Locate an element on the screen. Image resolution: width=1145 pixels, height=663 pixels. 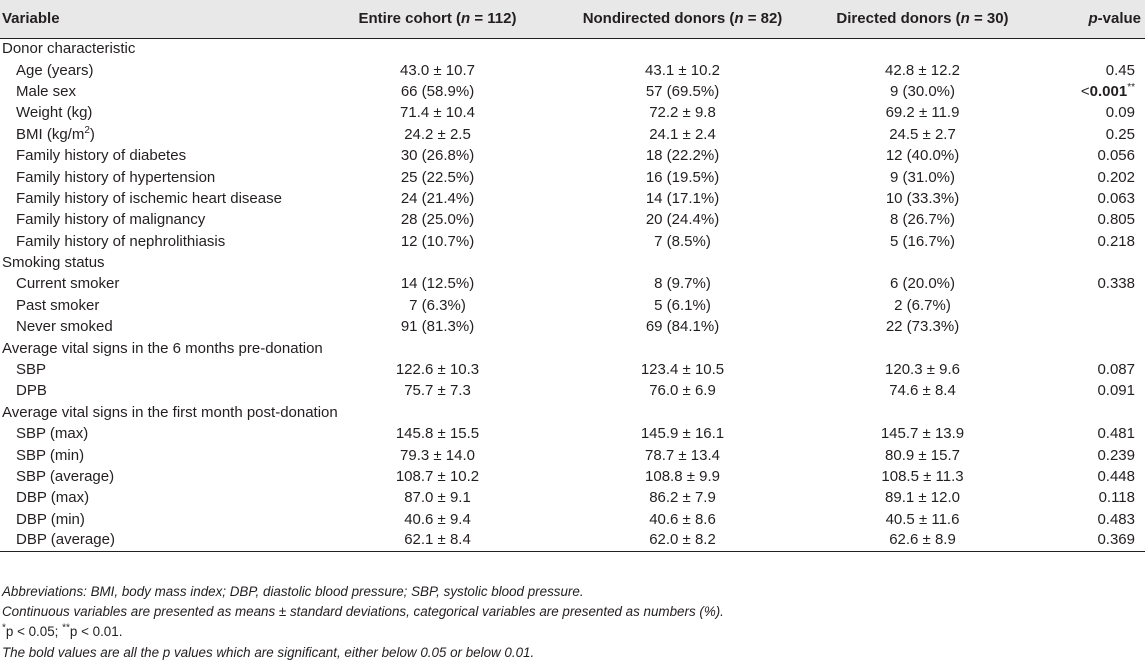
directed-donors-cell: 80.9 ± 15.7 is located at coordinates (922, 455).